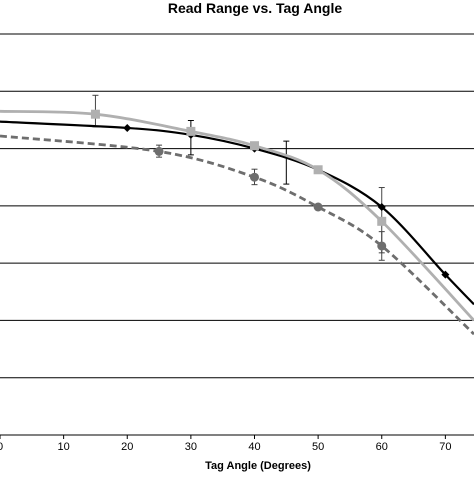 This screenshot has height=479, width=474. What do you see at coordinates (191, 447) in the screenshot?
I see `x-tick-label: 30` at bounding box center [191, 447].